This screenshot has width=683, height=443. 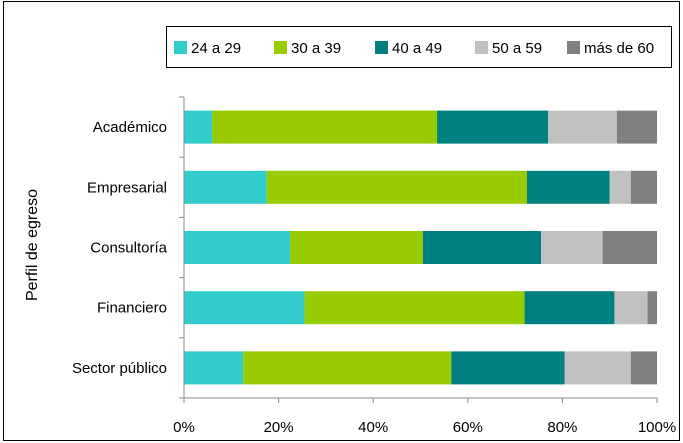 I want to click on legend-label-5: más de 60, so click(x=619, y=48).